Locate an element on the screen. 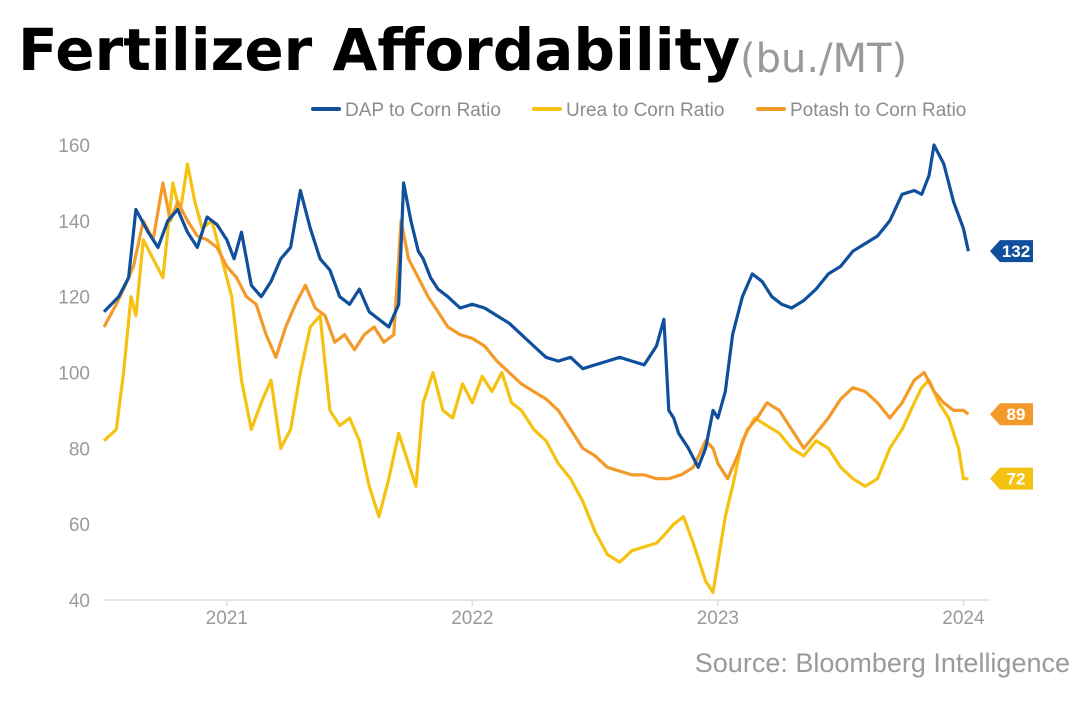 This screenshot has height=702, width=1092. chart-subtitle: (bu./MT) is located at coordinates (823, 59).